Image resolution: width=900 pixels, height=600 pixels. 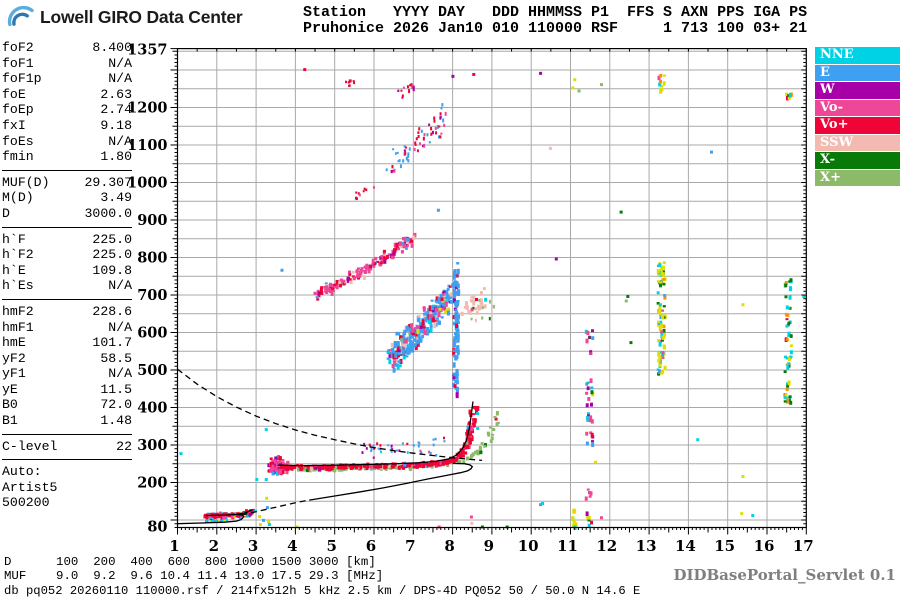 I want to click on sidebar-param-row: hmF1 N/A, so click(x=67, y=328).